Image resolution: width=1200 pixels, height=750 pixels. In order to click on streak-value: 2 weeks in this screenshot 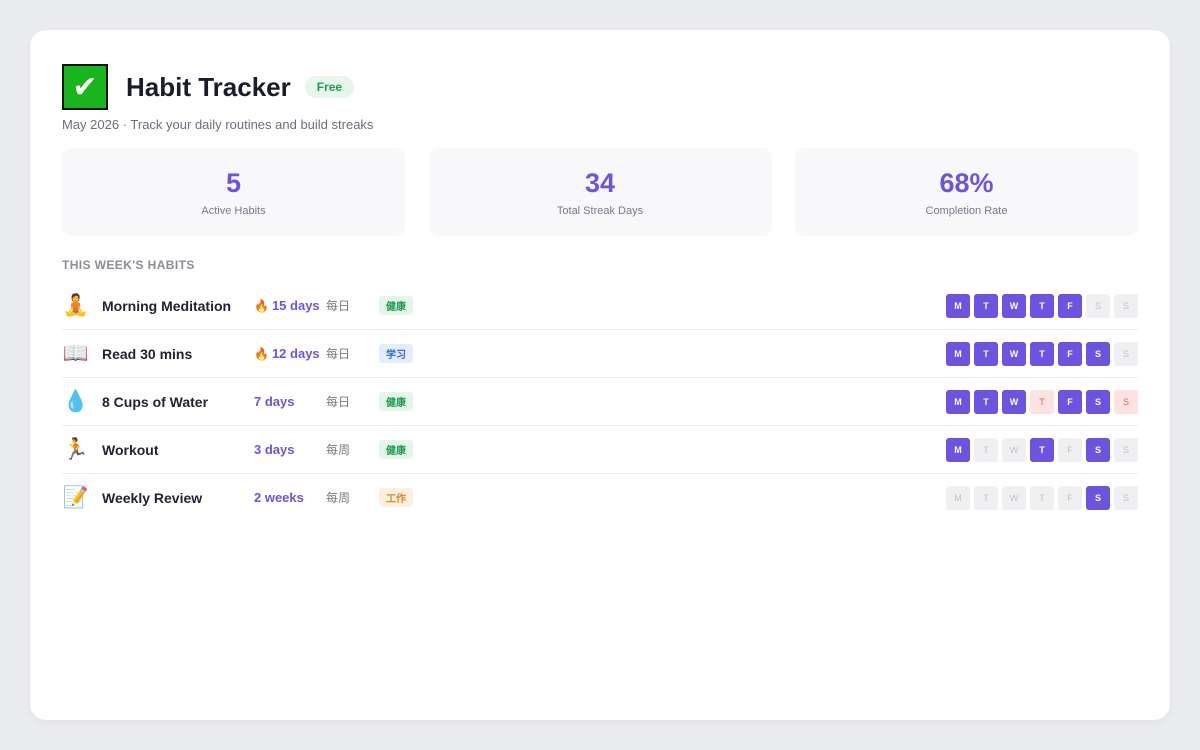, I will do `click(279, 497)`.